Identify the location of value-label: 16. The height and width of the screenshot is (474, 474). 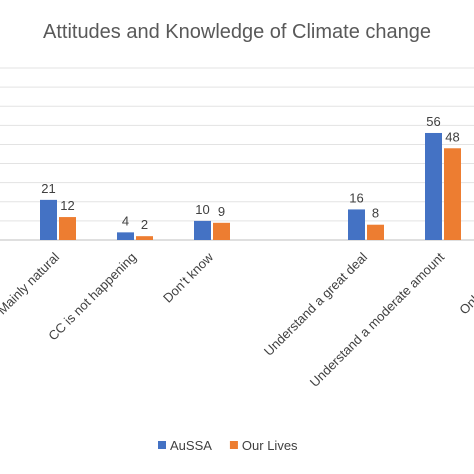
(356, 197).